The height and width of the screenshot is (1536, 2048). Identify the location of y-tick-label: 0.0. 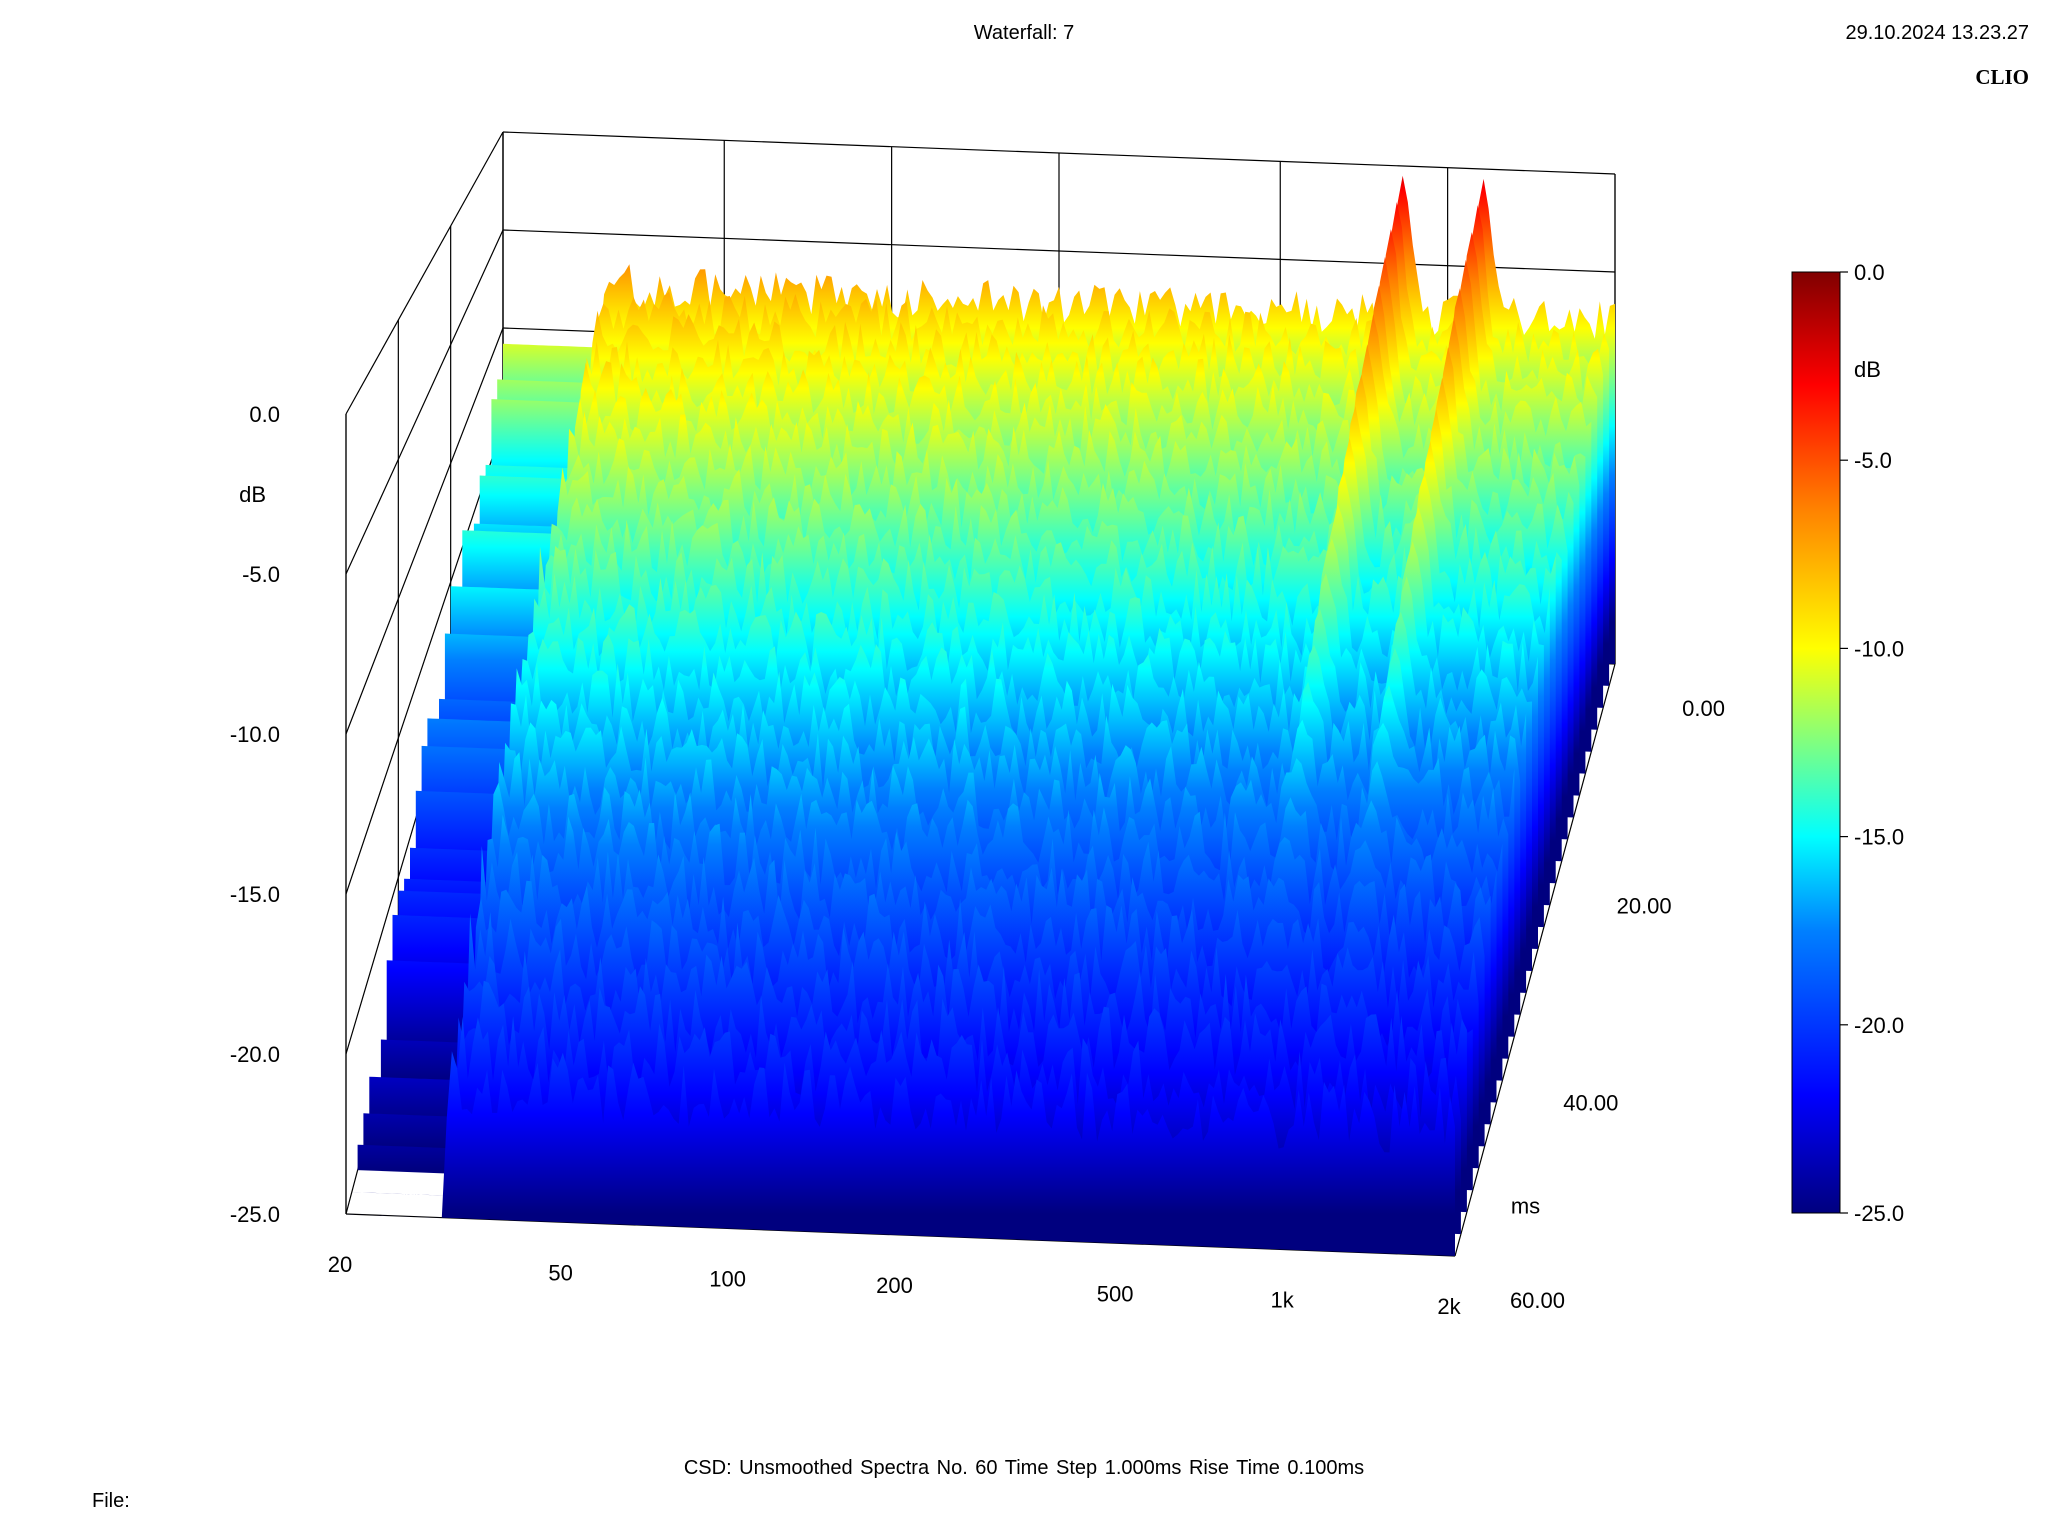
(264, 414).